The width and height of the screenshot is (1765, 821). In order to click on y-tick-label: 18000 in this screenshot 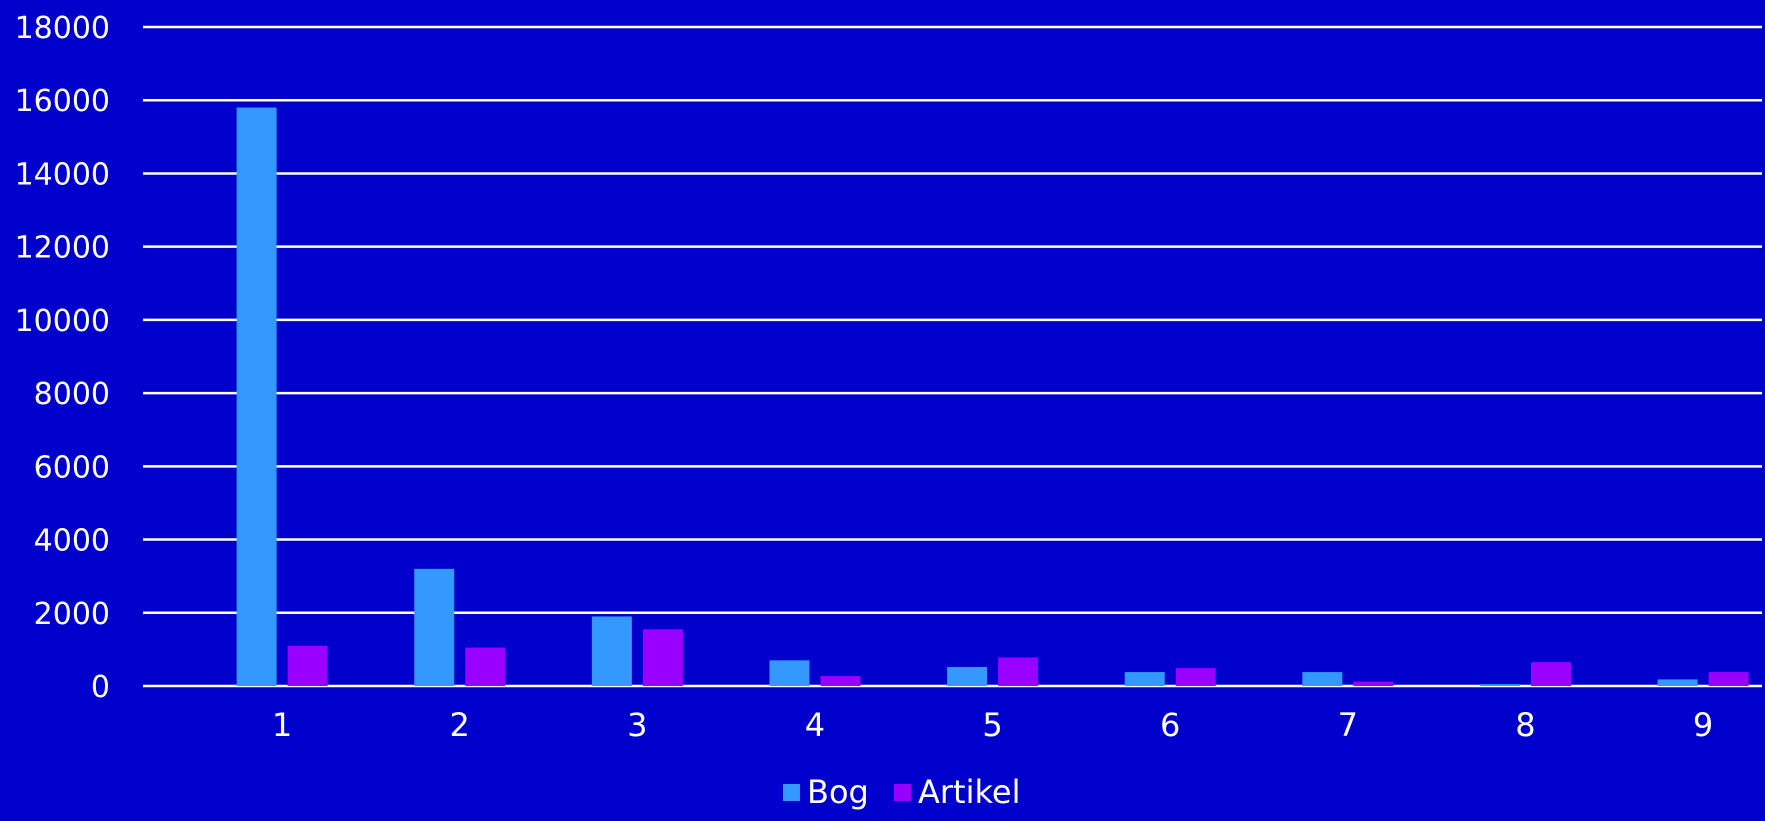, I will do `click(62, 28)`.